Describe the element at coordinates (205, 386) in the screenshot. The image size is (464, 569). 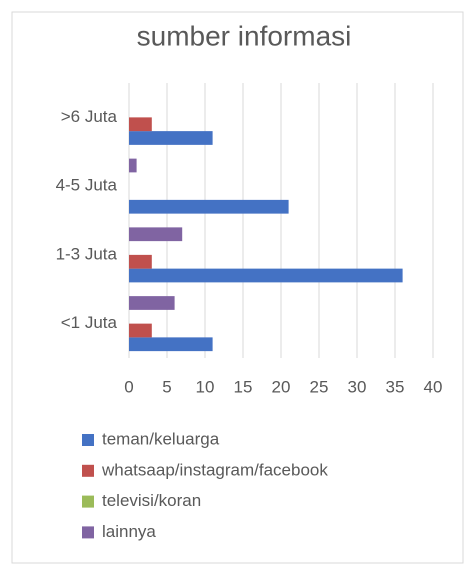
I see `x-tick-label: 10` at that location.